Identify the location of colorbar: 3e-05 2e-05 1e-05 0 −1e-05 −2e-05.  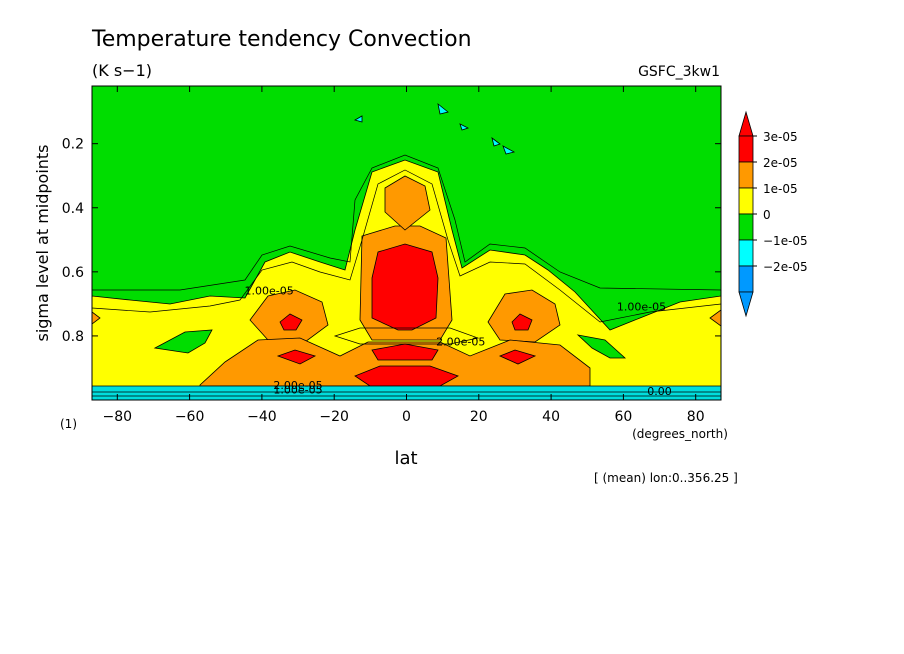
(773, 214).